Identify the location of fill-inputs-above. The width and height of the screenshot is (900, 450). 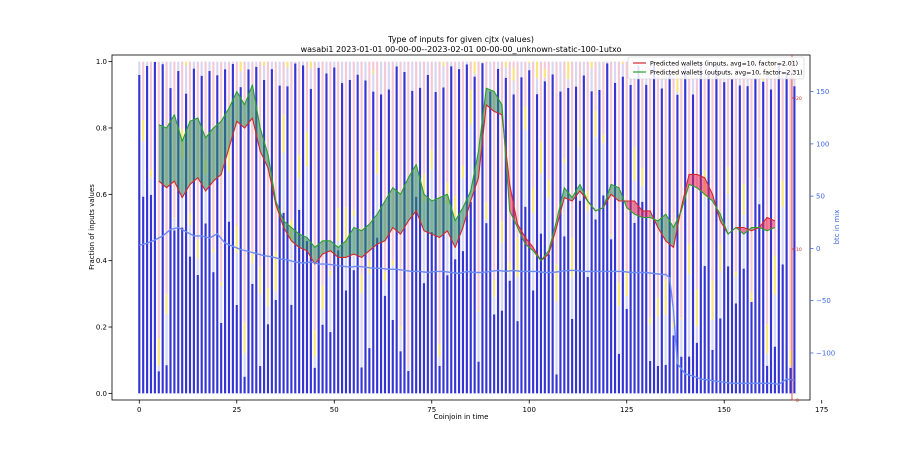
(771, 224).